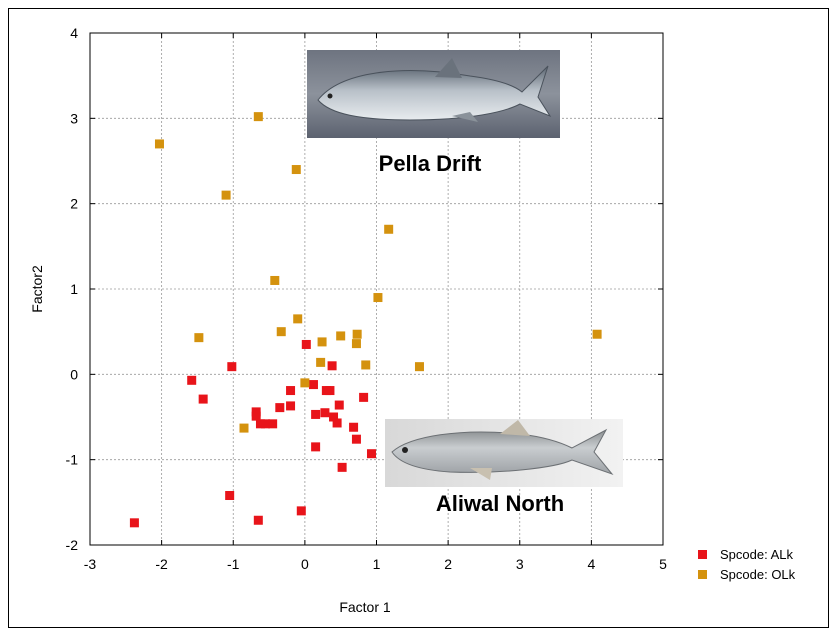  I want to click on aliwal-north-fish-image, so click(504, 453).